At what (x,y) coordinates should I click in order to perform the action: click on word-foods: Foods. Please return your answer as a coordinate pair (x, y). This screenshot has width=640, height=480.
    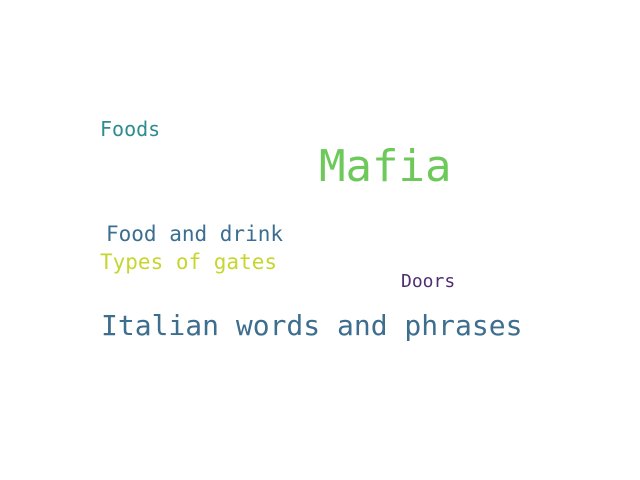
    Looking at the image, I should click on (130, 129).